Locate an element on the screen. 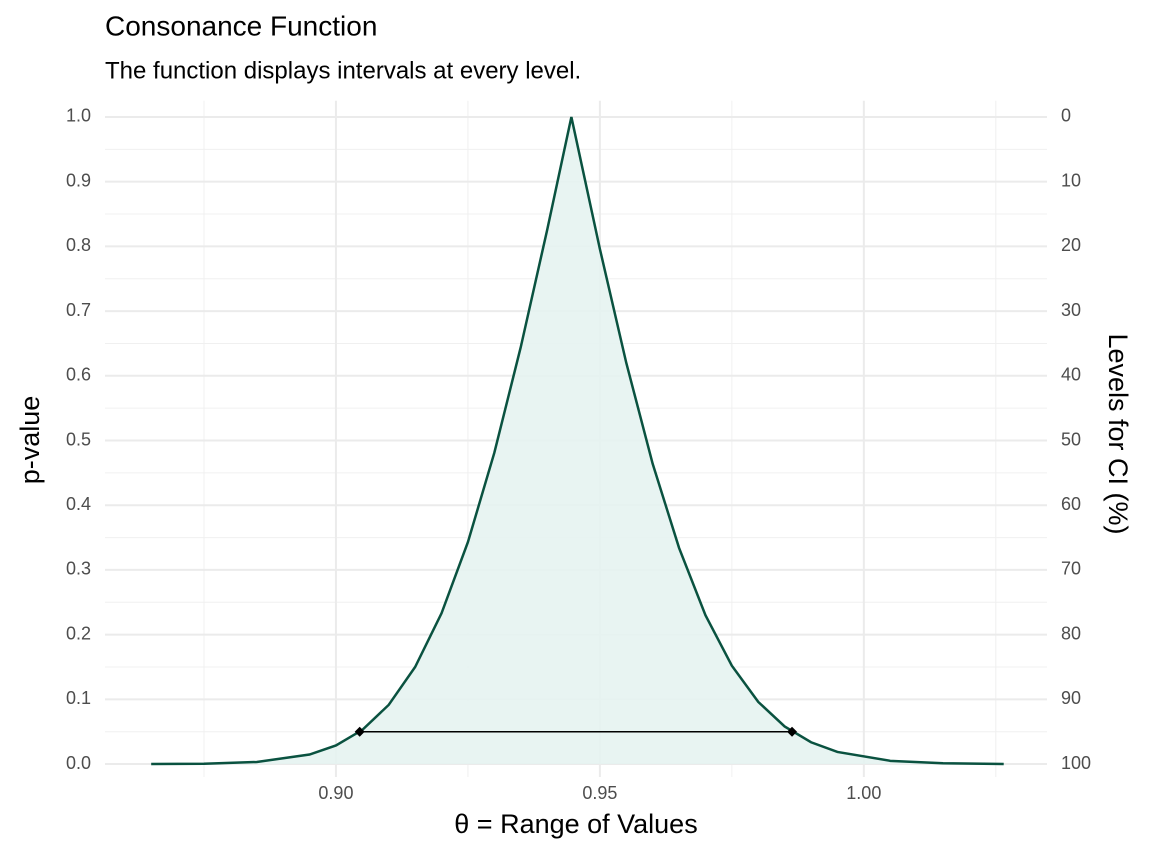  x-tick-label: 1.00 is located at coordinates (863, 793).